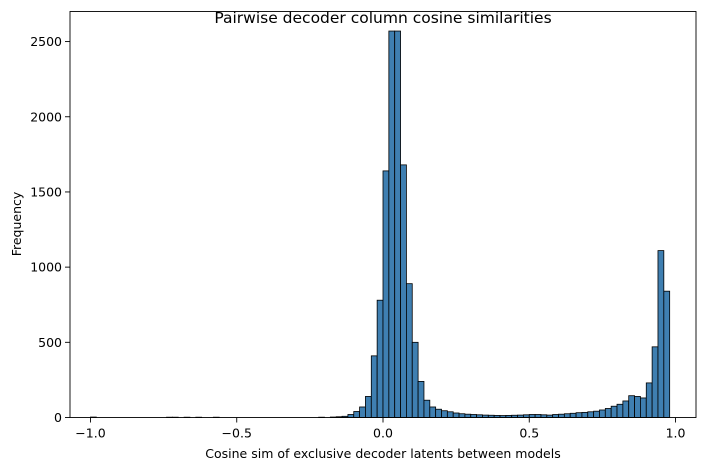  I want to click on x-tick-label: −1.0, so click(90, 433).